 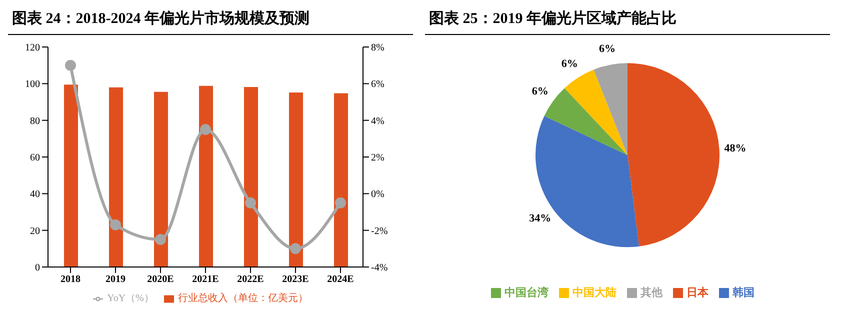 What do you see at coordinates (526, 293) in the screenshot?
I see `legend-label: 中国台湾` at bounding box center [526, 293].